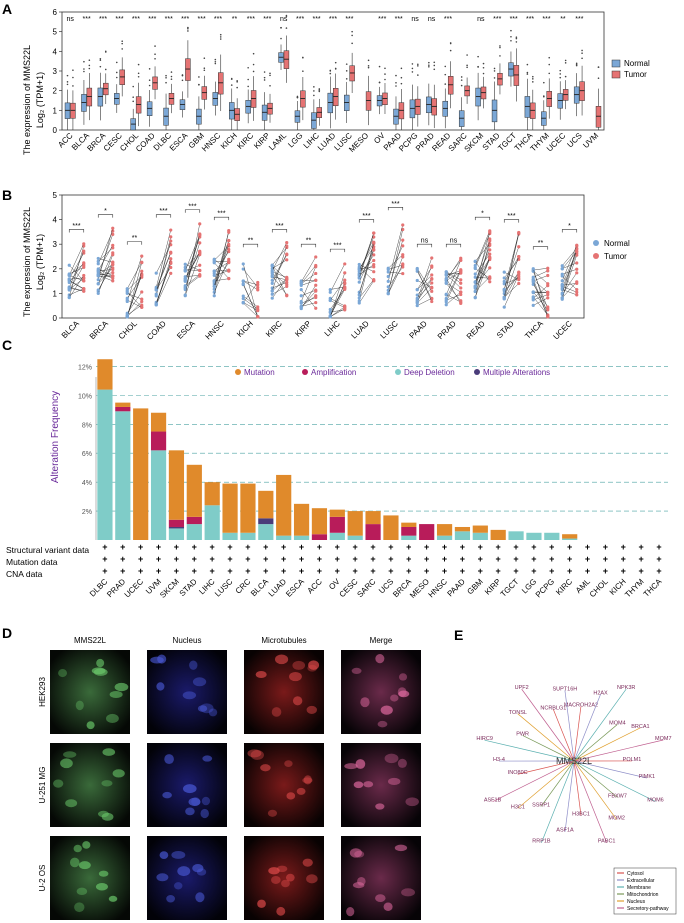 Image resolution: width=684 pixels, height=923 pixels. I want to click on panel-a-box-tumor, so click(450, 85).